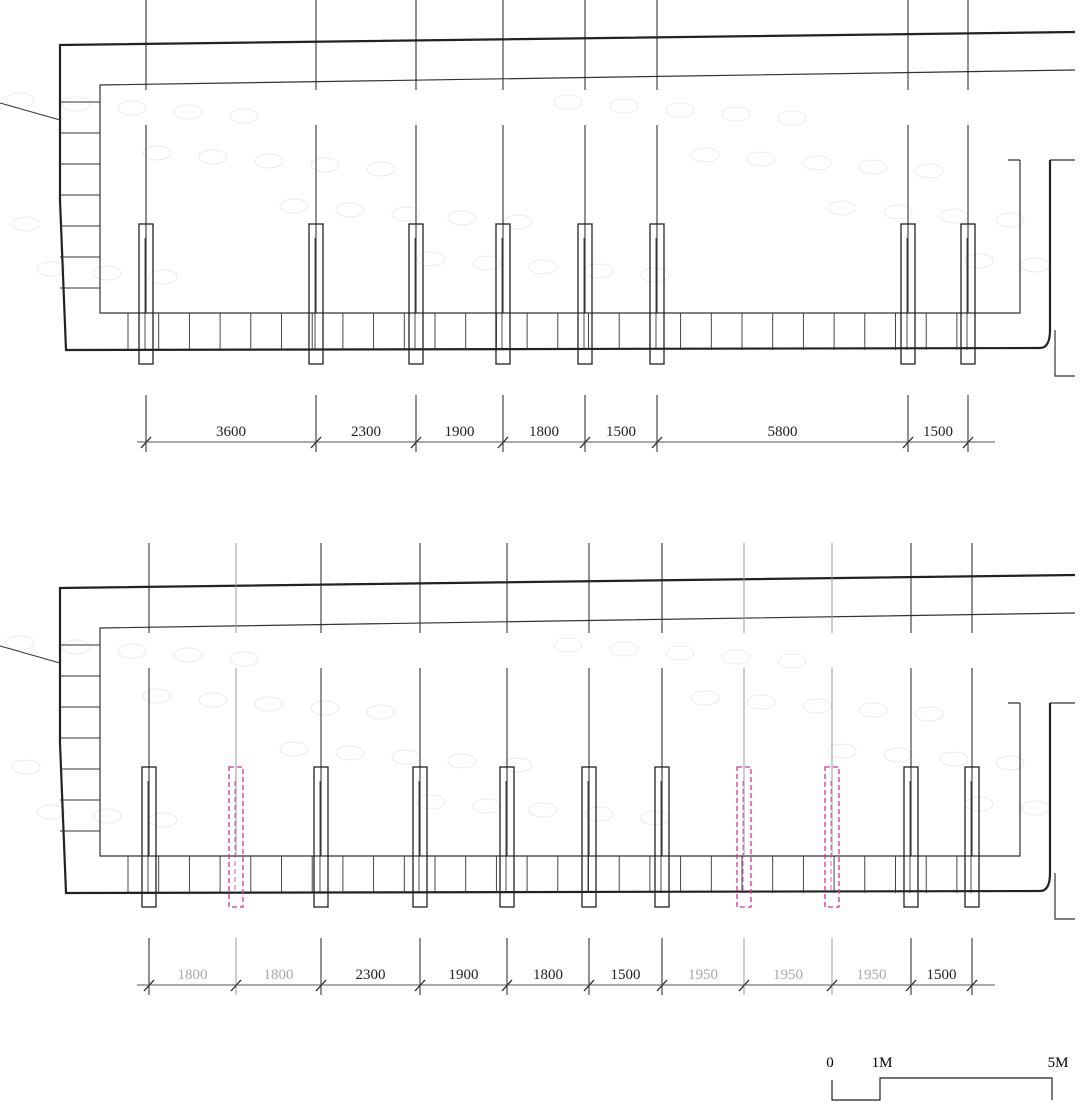 Image resolution: width=1080 pixels, height=1102 pixels. What do you see at coordinates (366, 432) in the screenshot?
I see `dimension-label: 2300` at bounding box center [366, 432].